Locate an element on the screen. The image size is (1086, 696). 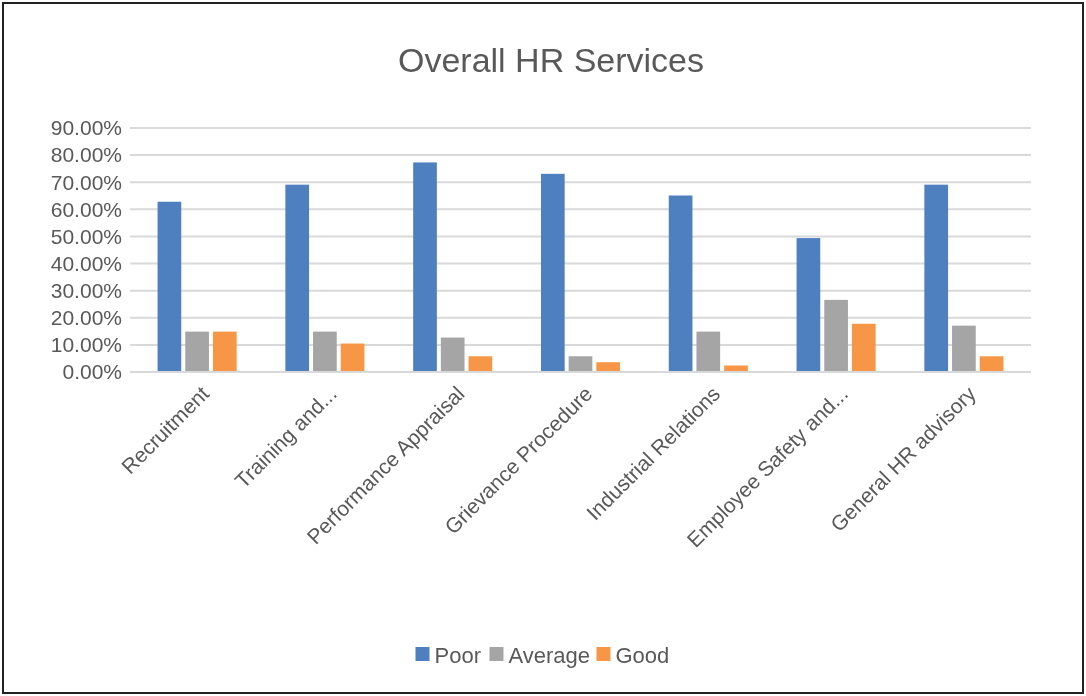
legend-label: Average is located at coordinates (549, 655).